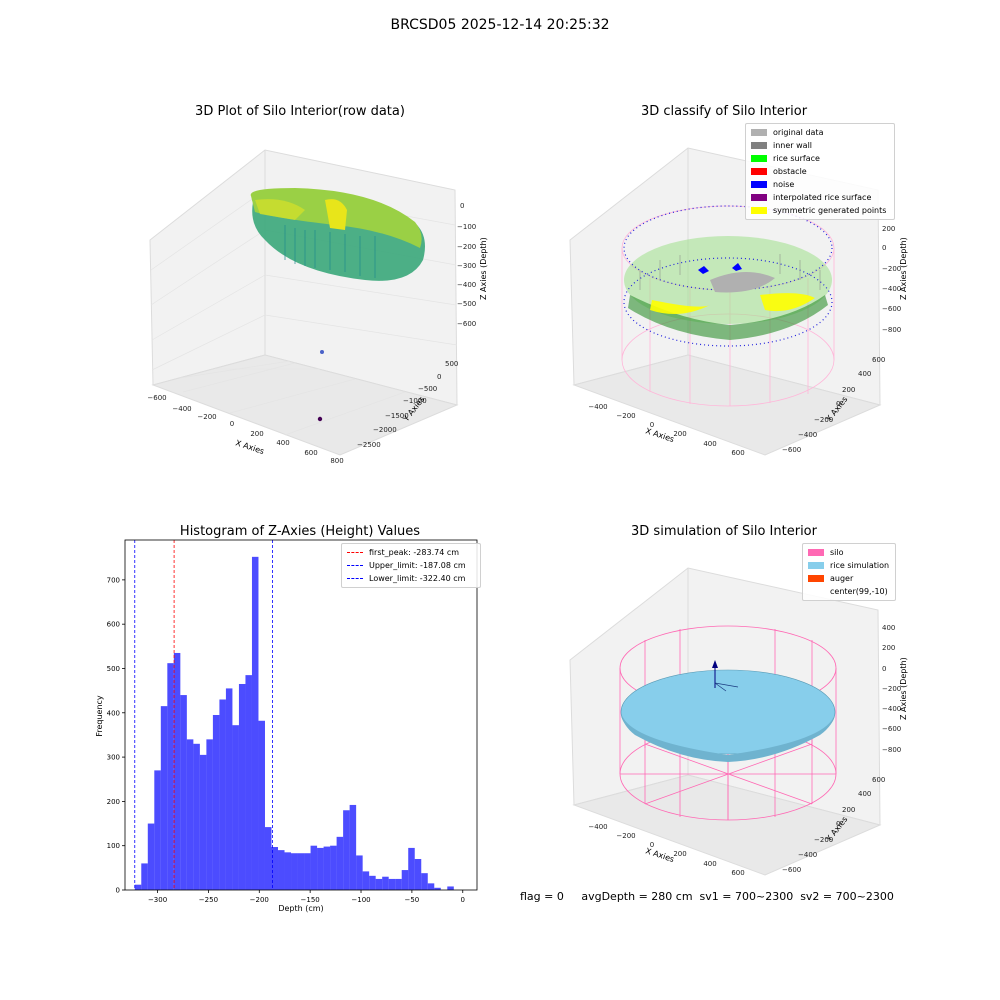  I want to click on y-tick: 400, so click(864, 794).